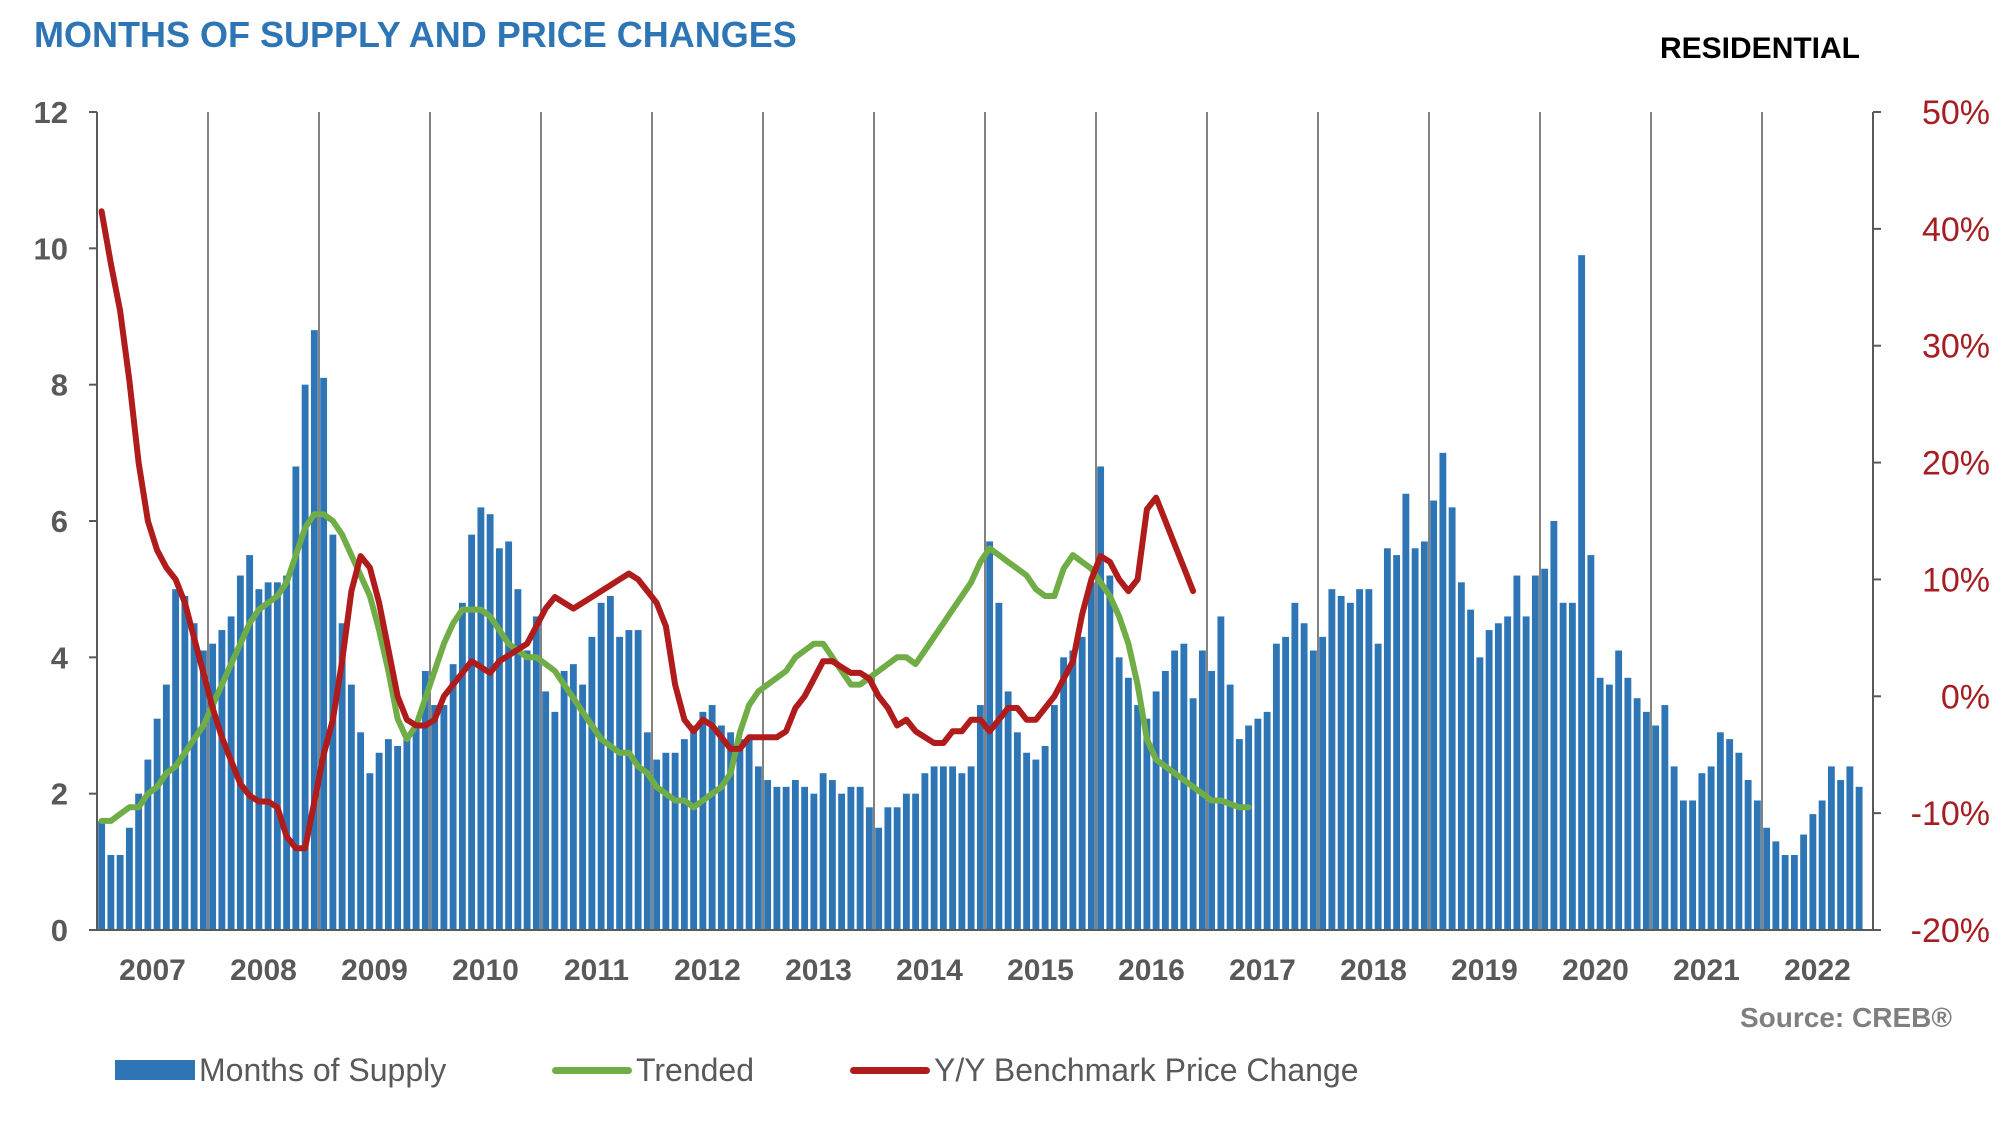 The width and height of the screenshot is (2016, 1146). What do you see at coordinates (152, 970) in the screenshot?
I see `x-tick-label: 2007` at bounding box center [152, 970].